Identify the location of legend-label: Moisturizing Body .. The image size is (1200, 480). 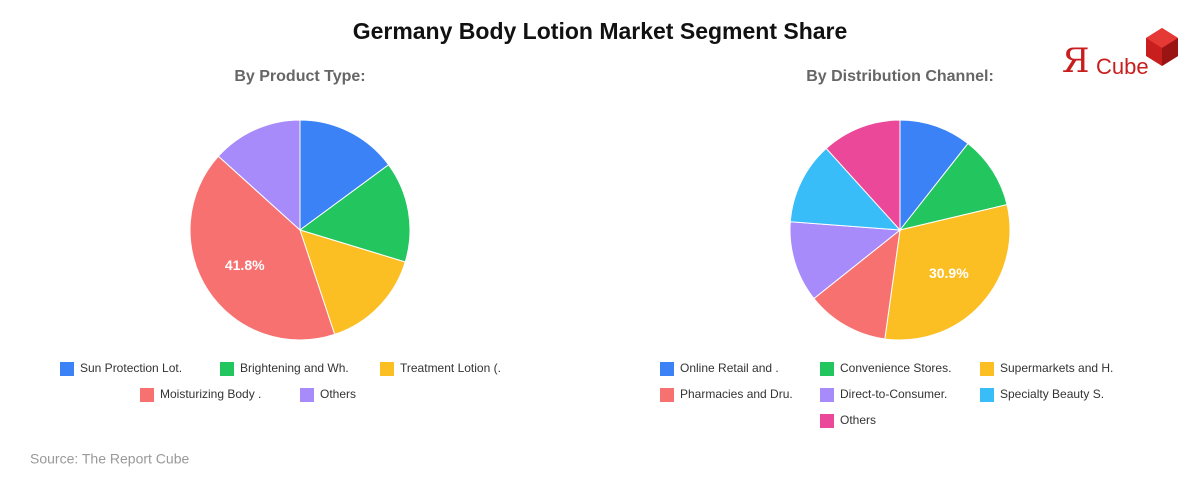
(210, 394).